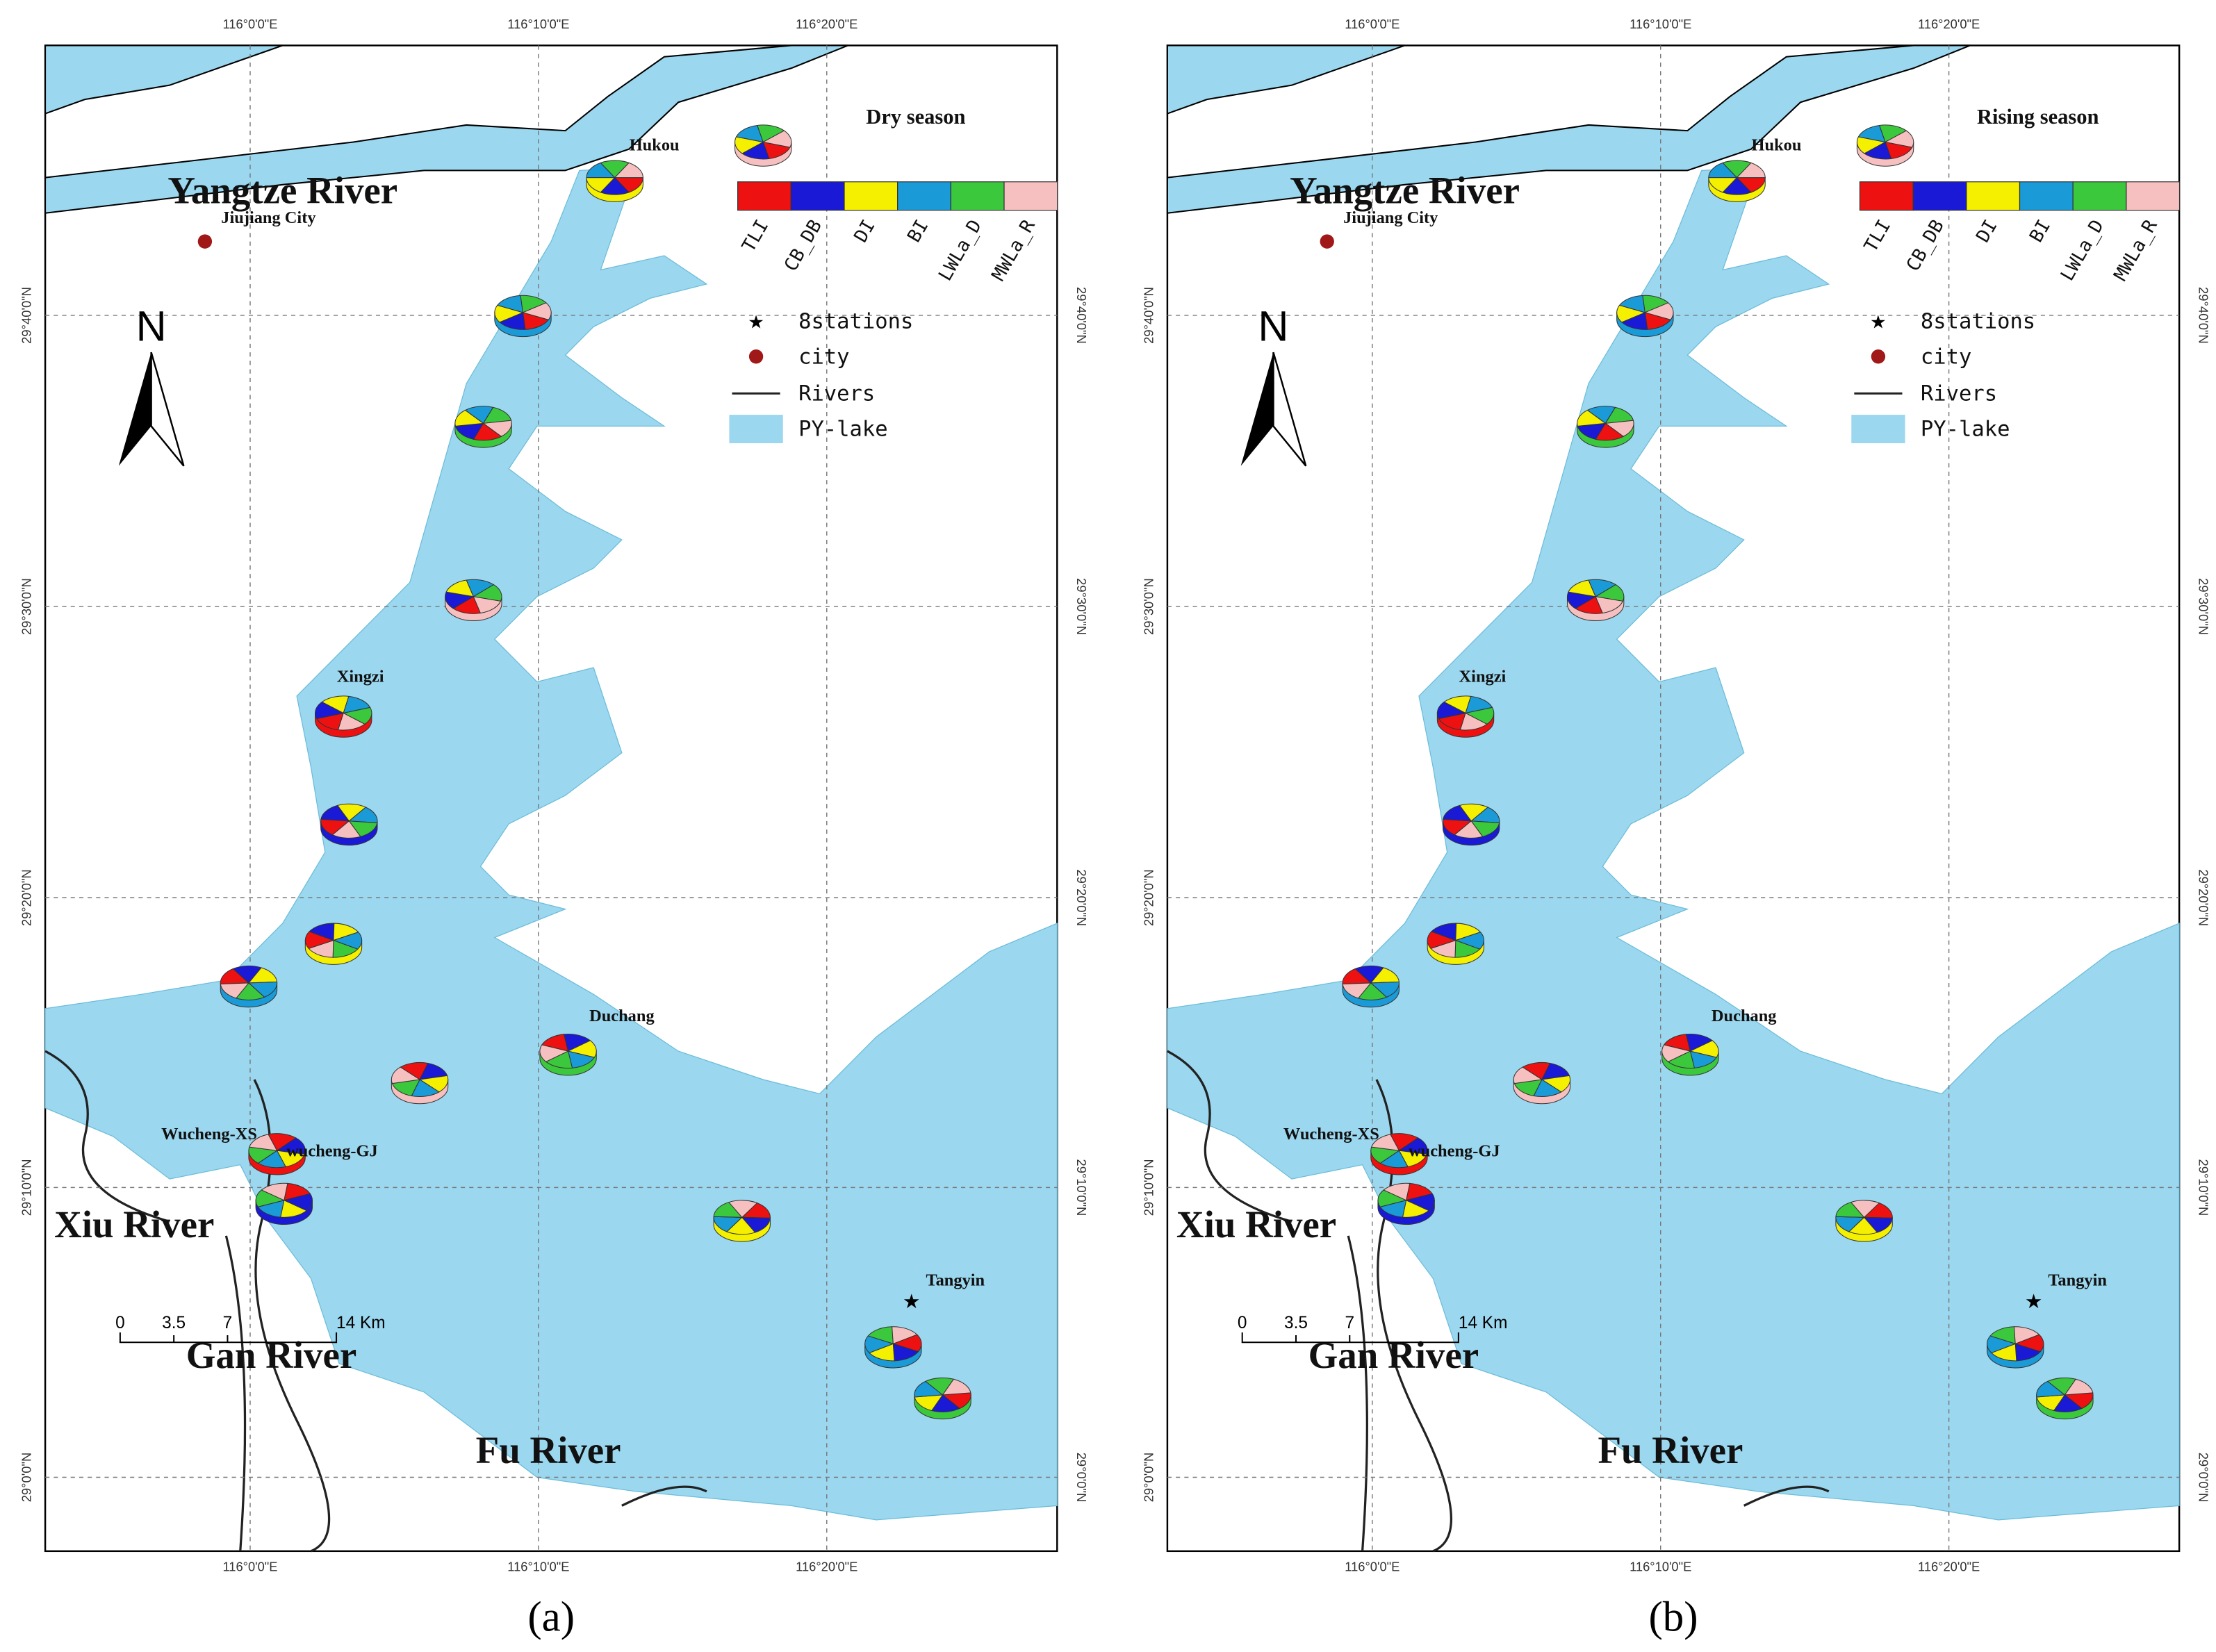 Image resolution: width=2216 pixels, height=1652 pixels. What do you see at coordinates (151, 326) in the screenshot?
I see `north-label: N` at bounding box center [151, 326].